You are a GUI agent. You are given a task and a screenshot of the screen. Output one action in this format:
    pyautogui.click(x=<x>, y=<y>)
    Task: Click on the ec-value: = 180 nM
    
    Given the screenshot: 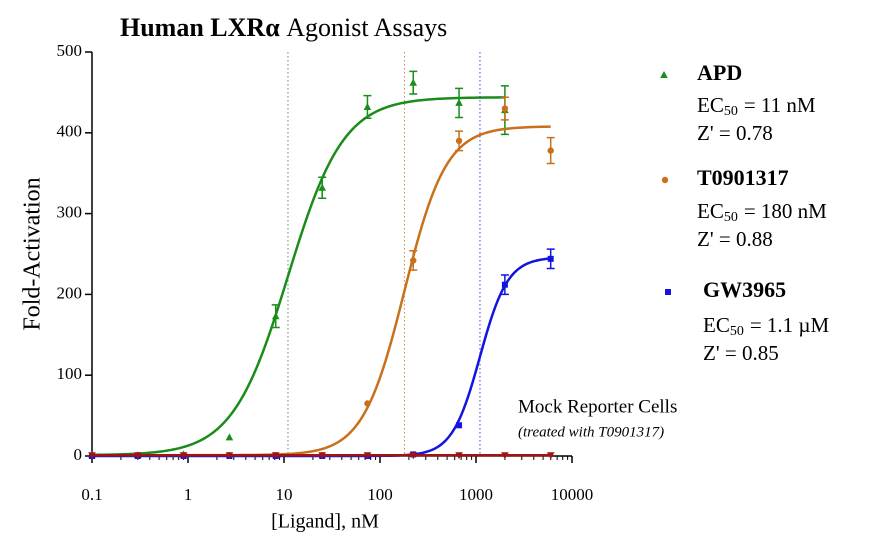 What is the action you would take?
    pyautogui.click(x=785, y=211)
    